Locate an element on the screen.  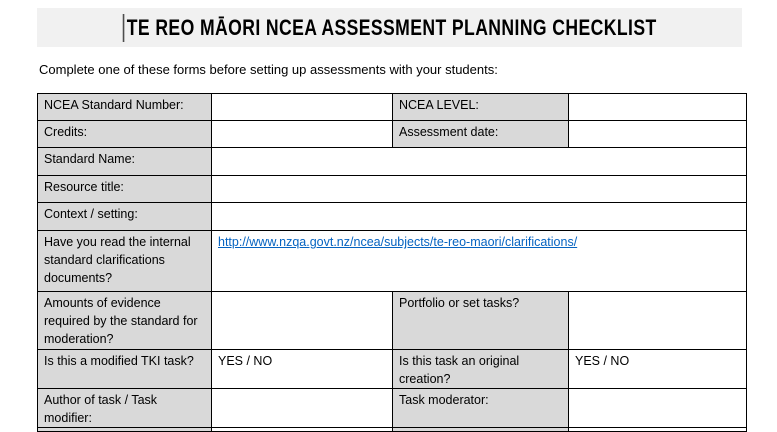
table-row: Standard Name: is located at coordinates (392, 161).